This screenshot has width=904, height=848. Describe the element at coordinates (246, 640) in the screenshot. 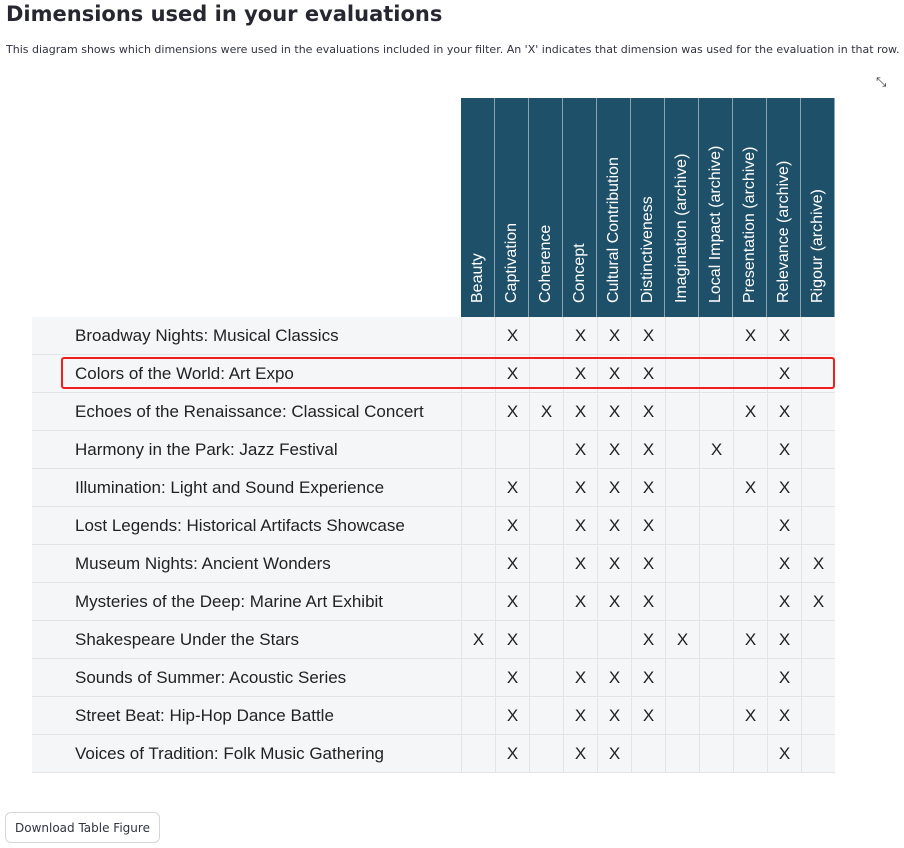

I see `row-label: Shakespeare Under the Stars` at that location.